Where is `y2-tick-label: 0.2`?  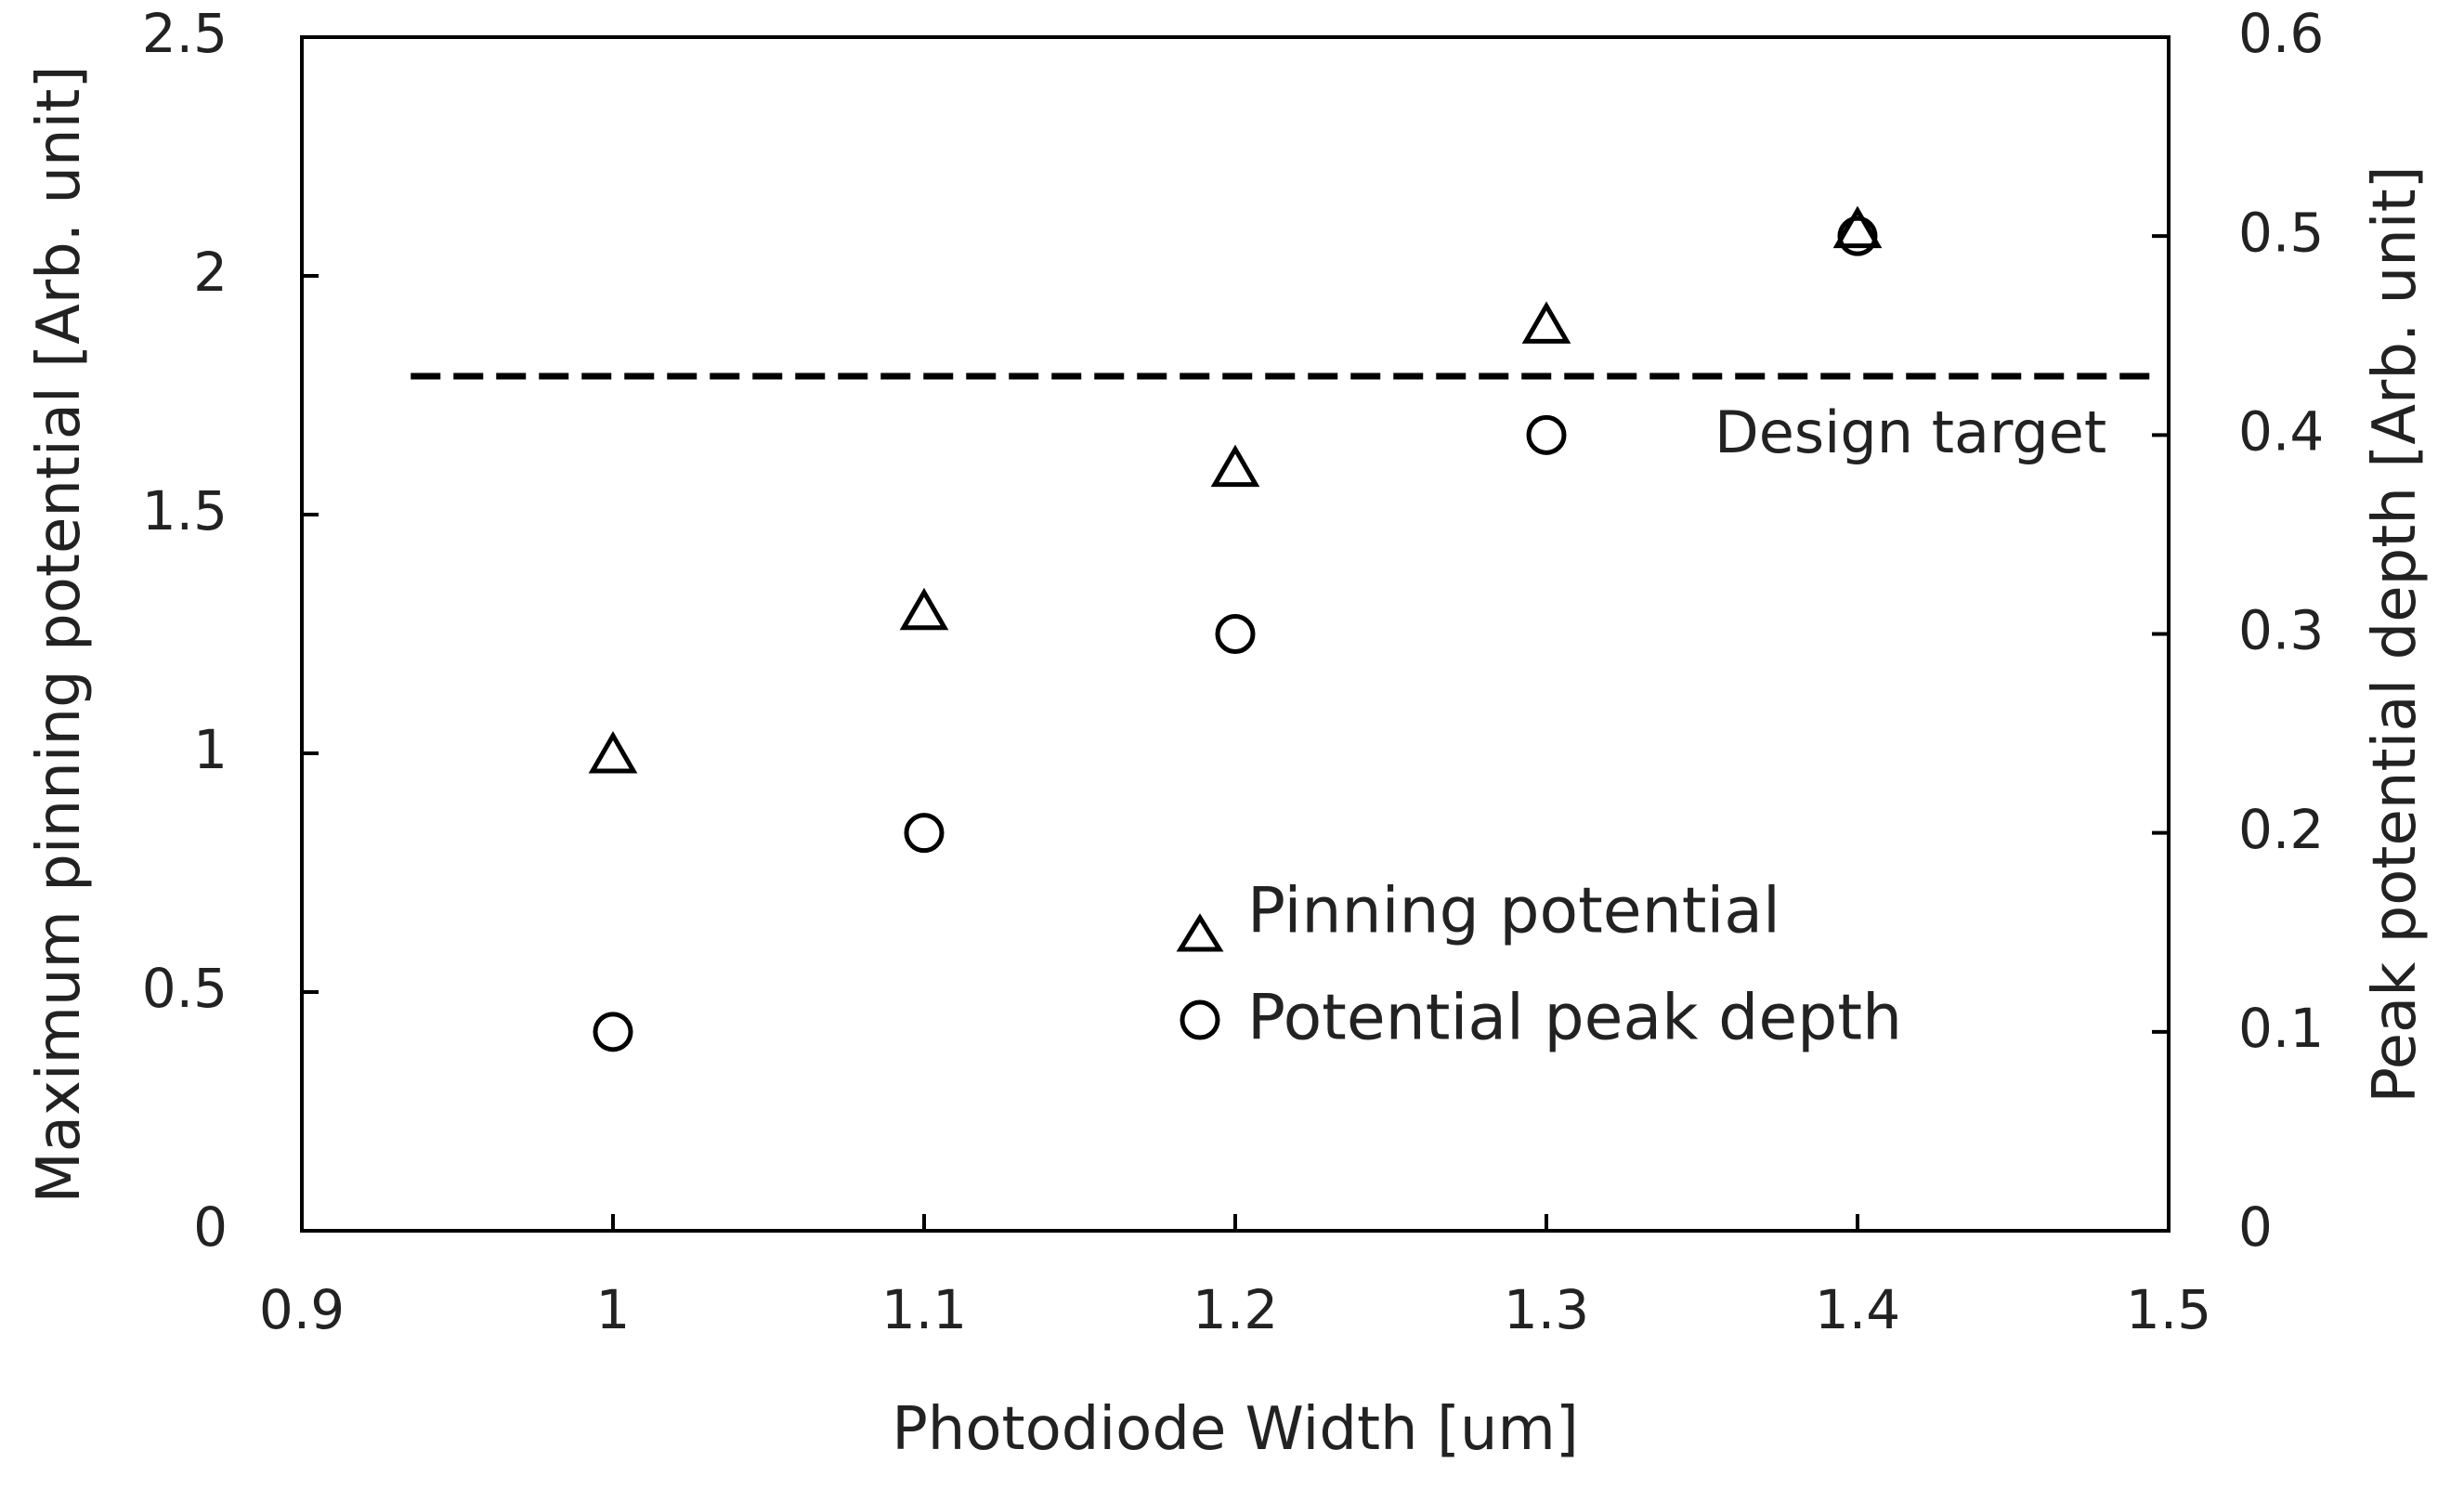 y2-tick-label: 0.2 is located at coordinates (2281, 829).